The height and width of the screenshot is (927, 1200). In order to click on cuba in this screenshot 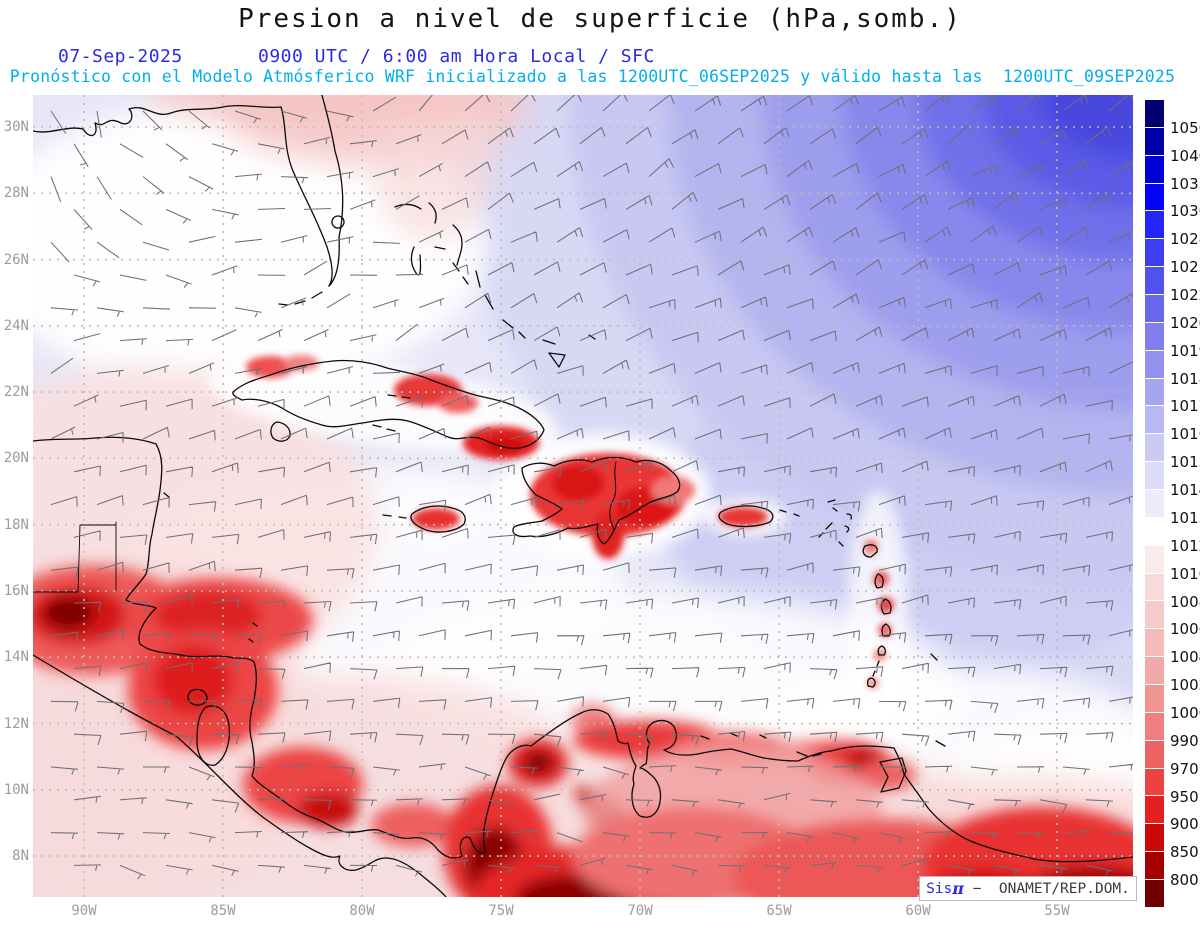, I will do `click(388, 404)`.